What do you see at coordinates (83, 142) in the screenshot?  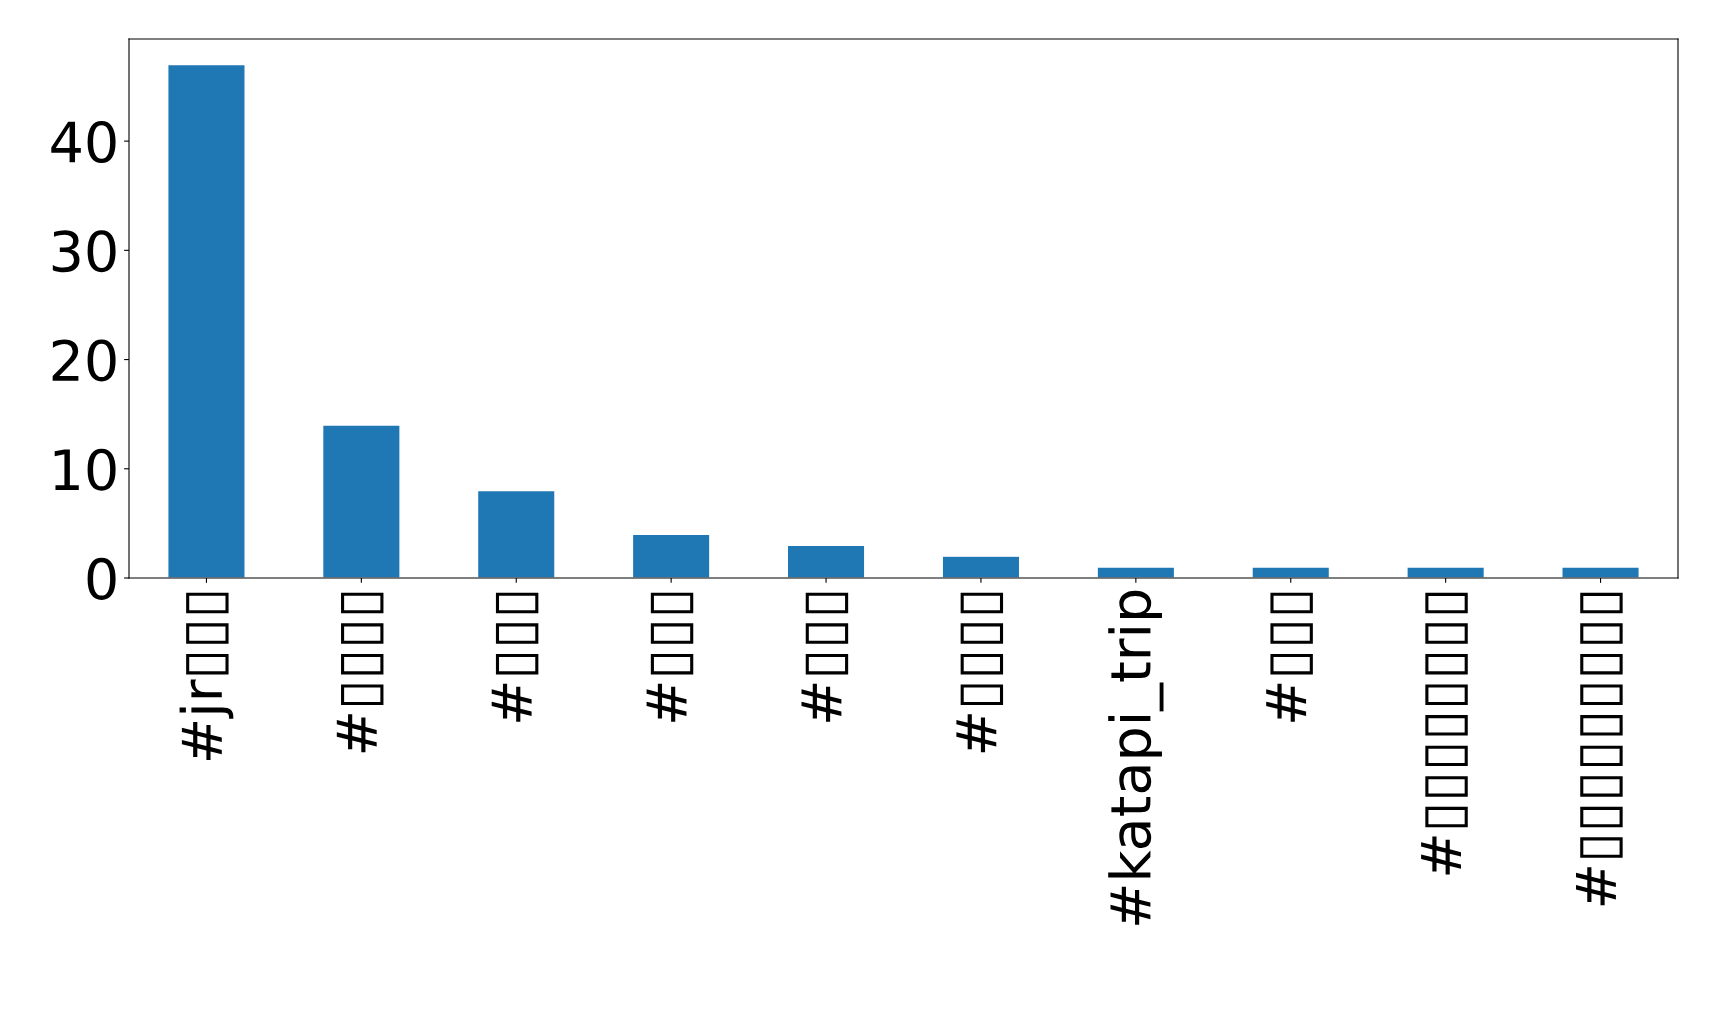 I see `y-tick-label: 40` at bounding box center [83, 142].